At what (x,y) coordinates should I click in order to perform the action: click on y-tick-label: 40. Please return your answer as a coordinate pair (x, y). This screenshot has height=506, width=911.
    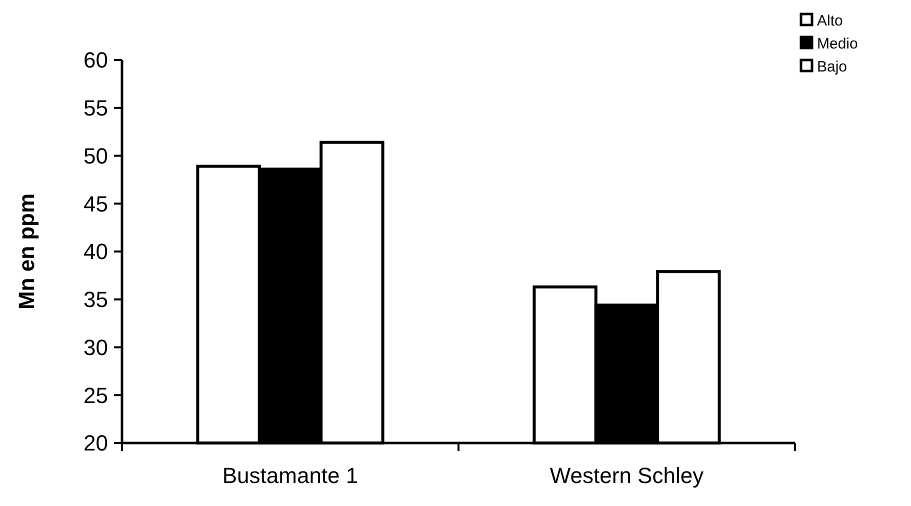
    Looking at the image, I should click on (96, 251).